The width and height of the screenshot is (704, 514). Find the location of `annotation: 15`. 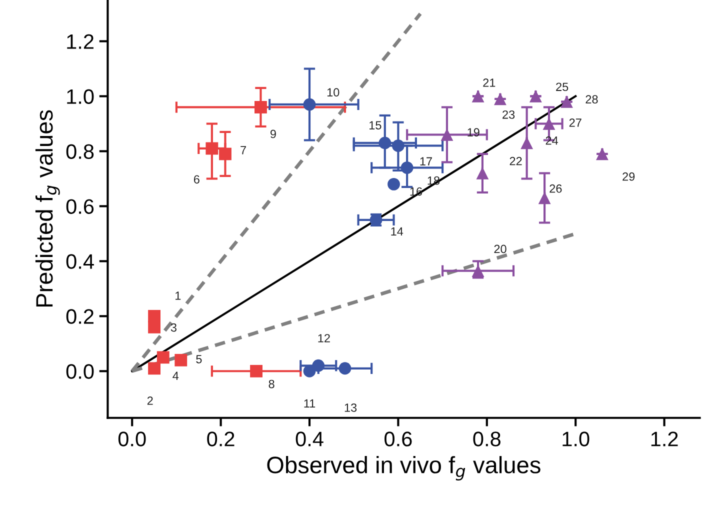

annotation: 15 is located at coordinates (376, 125).